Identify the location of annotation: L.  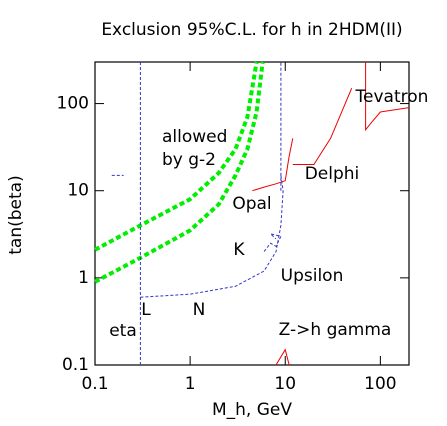
(146, 310).